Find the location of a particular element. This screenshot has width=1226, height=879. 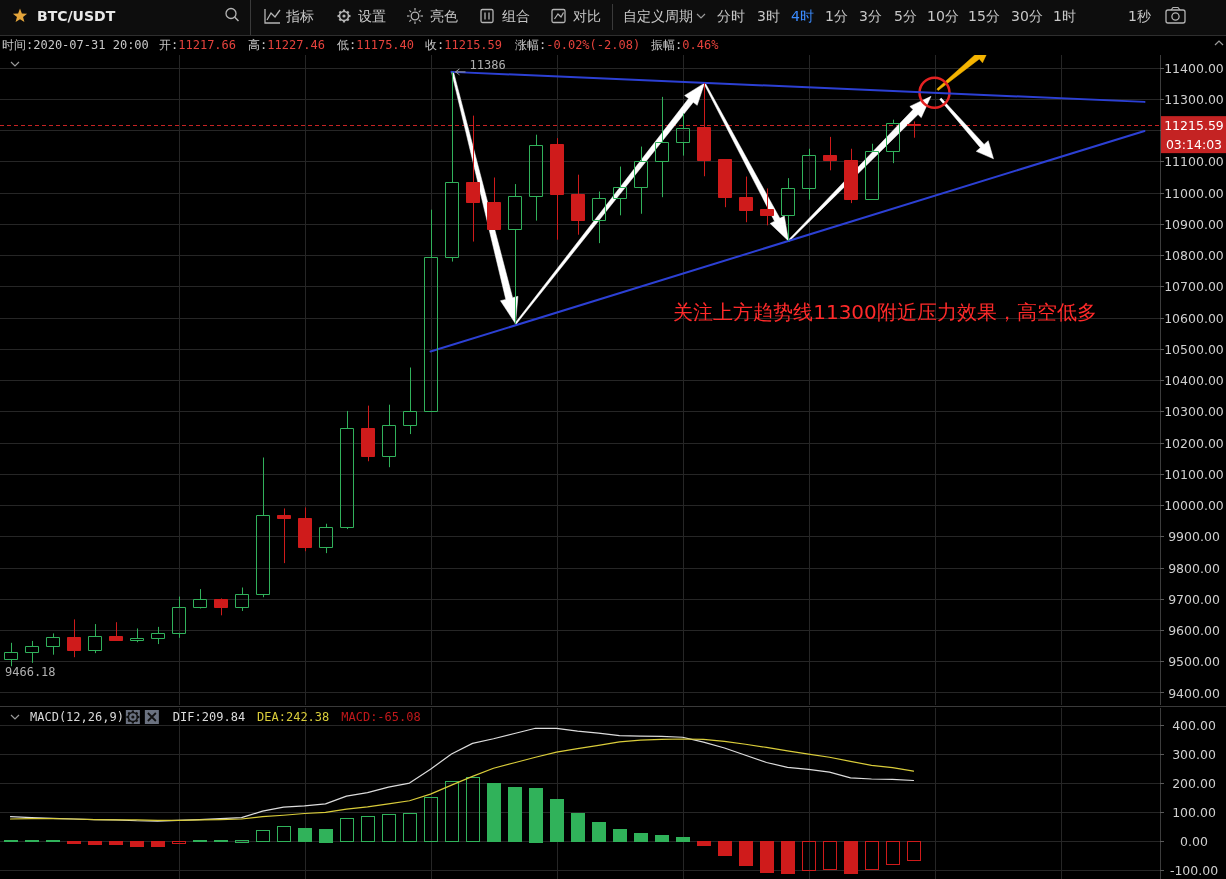

y-tick-label: 10400.00 is located at coordinates (1194, 380).